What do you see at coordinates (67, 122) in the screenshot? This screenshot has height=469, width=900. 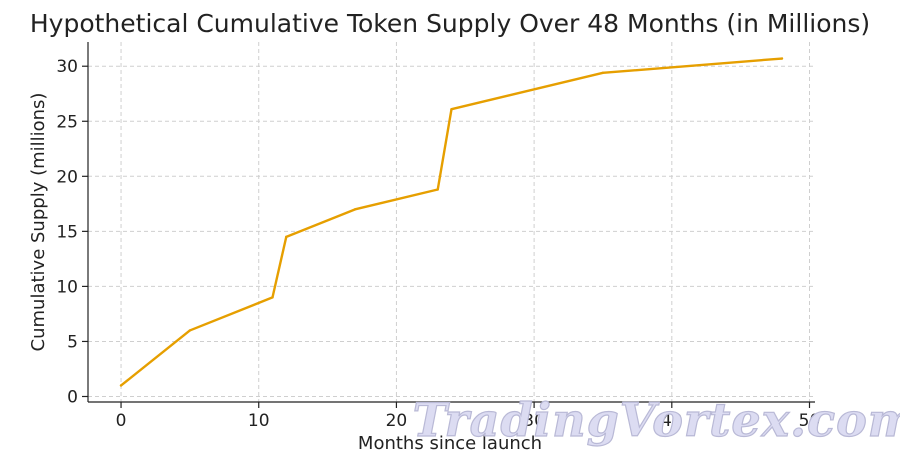 I see `y-tick-label: 25` at bounding box center [67, 122].